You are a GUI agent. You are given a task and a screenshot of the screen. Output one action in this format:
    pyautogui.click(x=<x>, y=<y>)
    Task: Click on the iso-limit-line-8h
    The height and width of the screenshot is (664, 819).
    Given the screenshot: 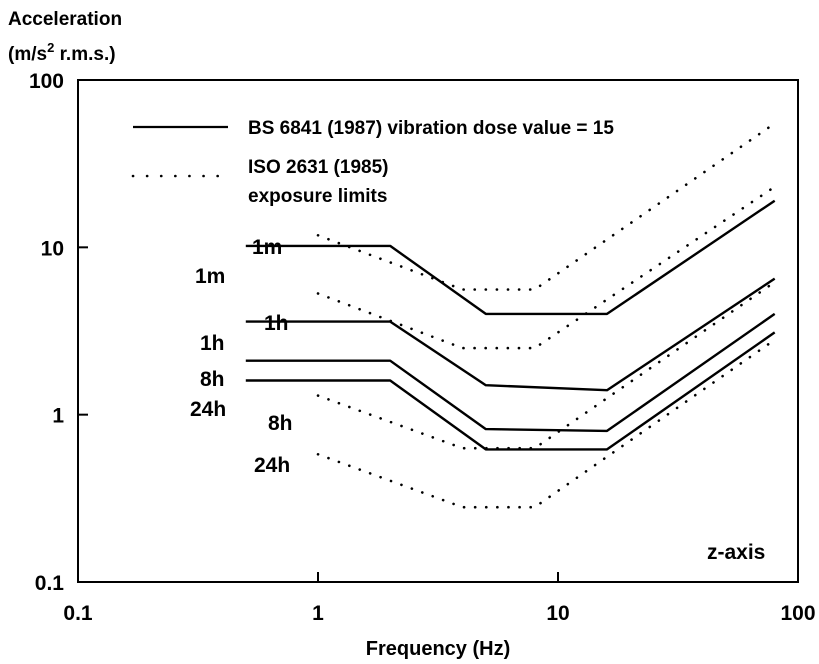 What is the action you would take?
    pyautogui.click(x=546, y=365)
    